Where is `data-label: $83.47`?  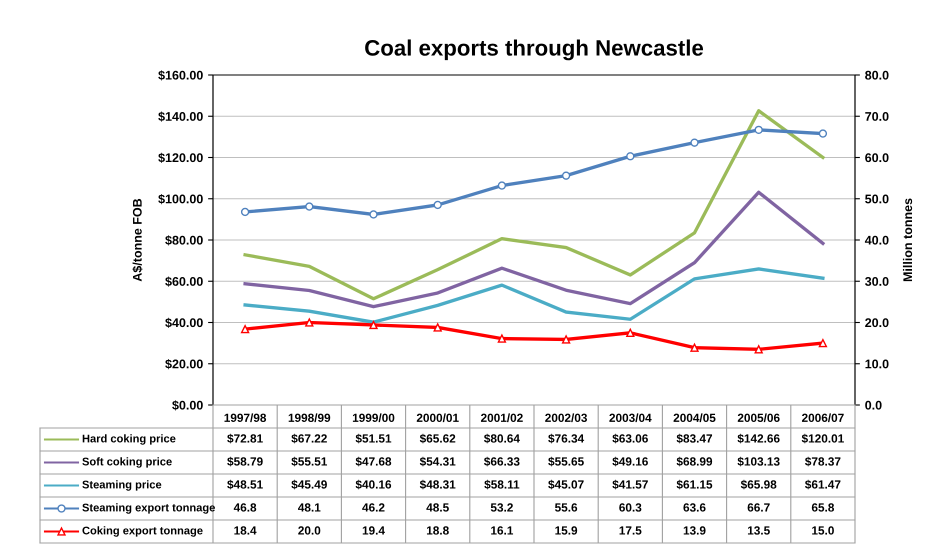
data-label: $83.47 is located at coordinates (694, 439).